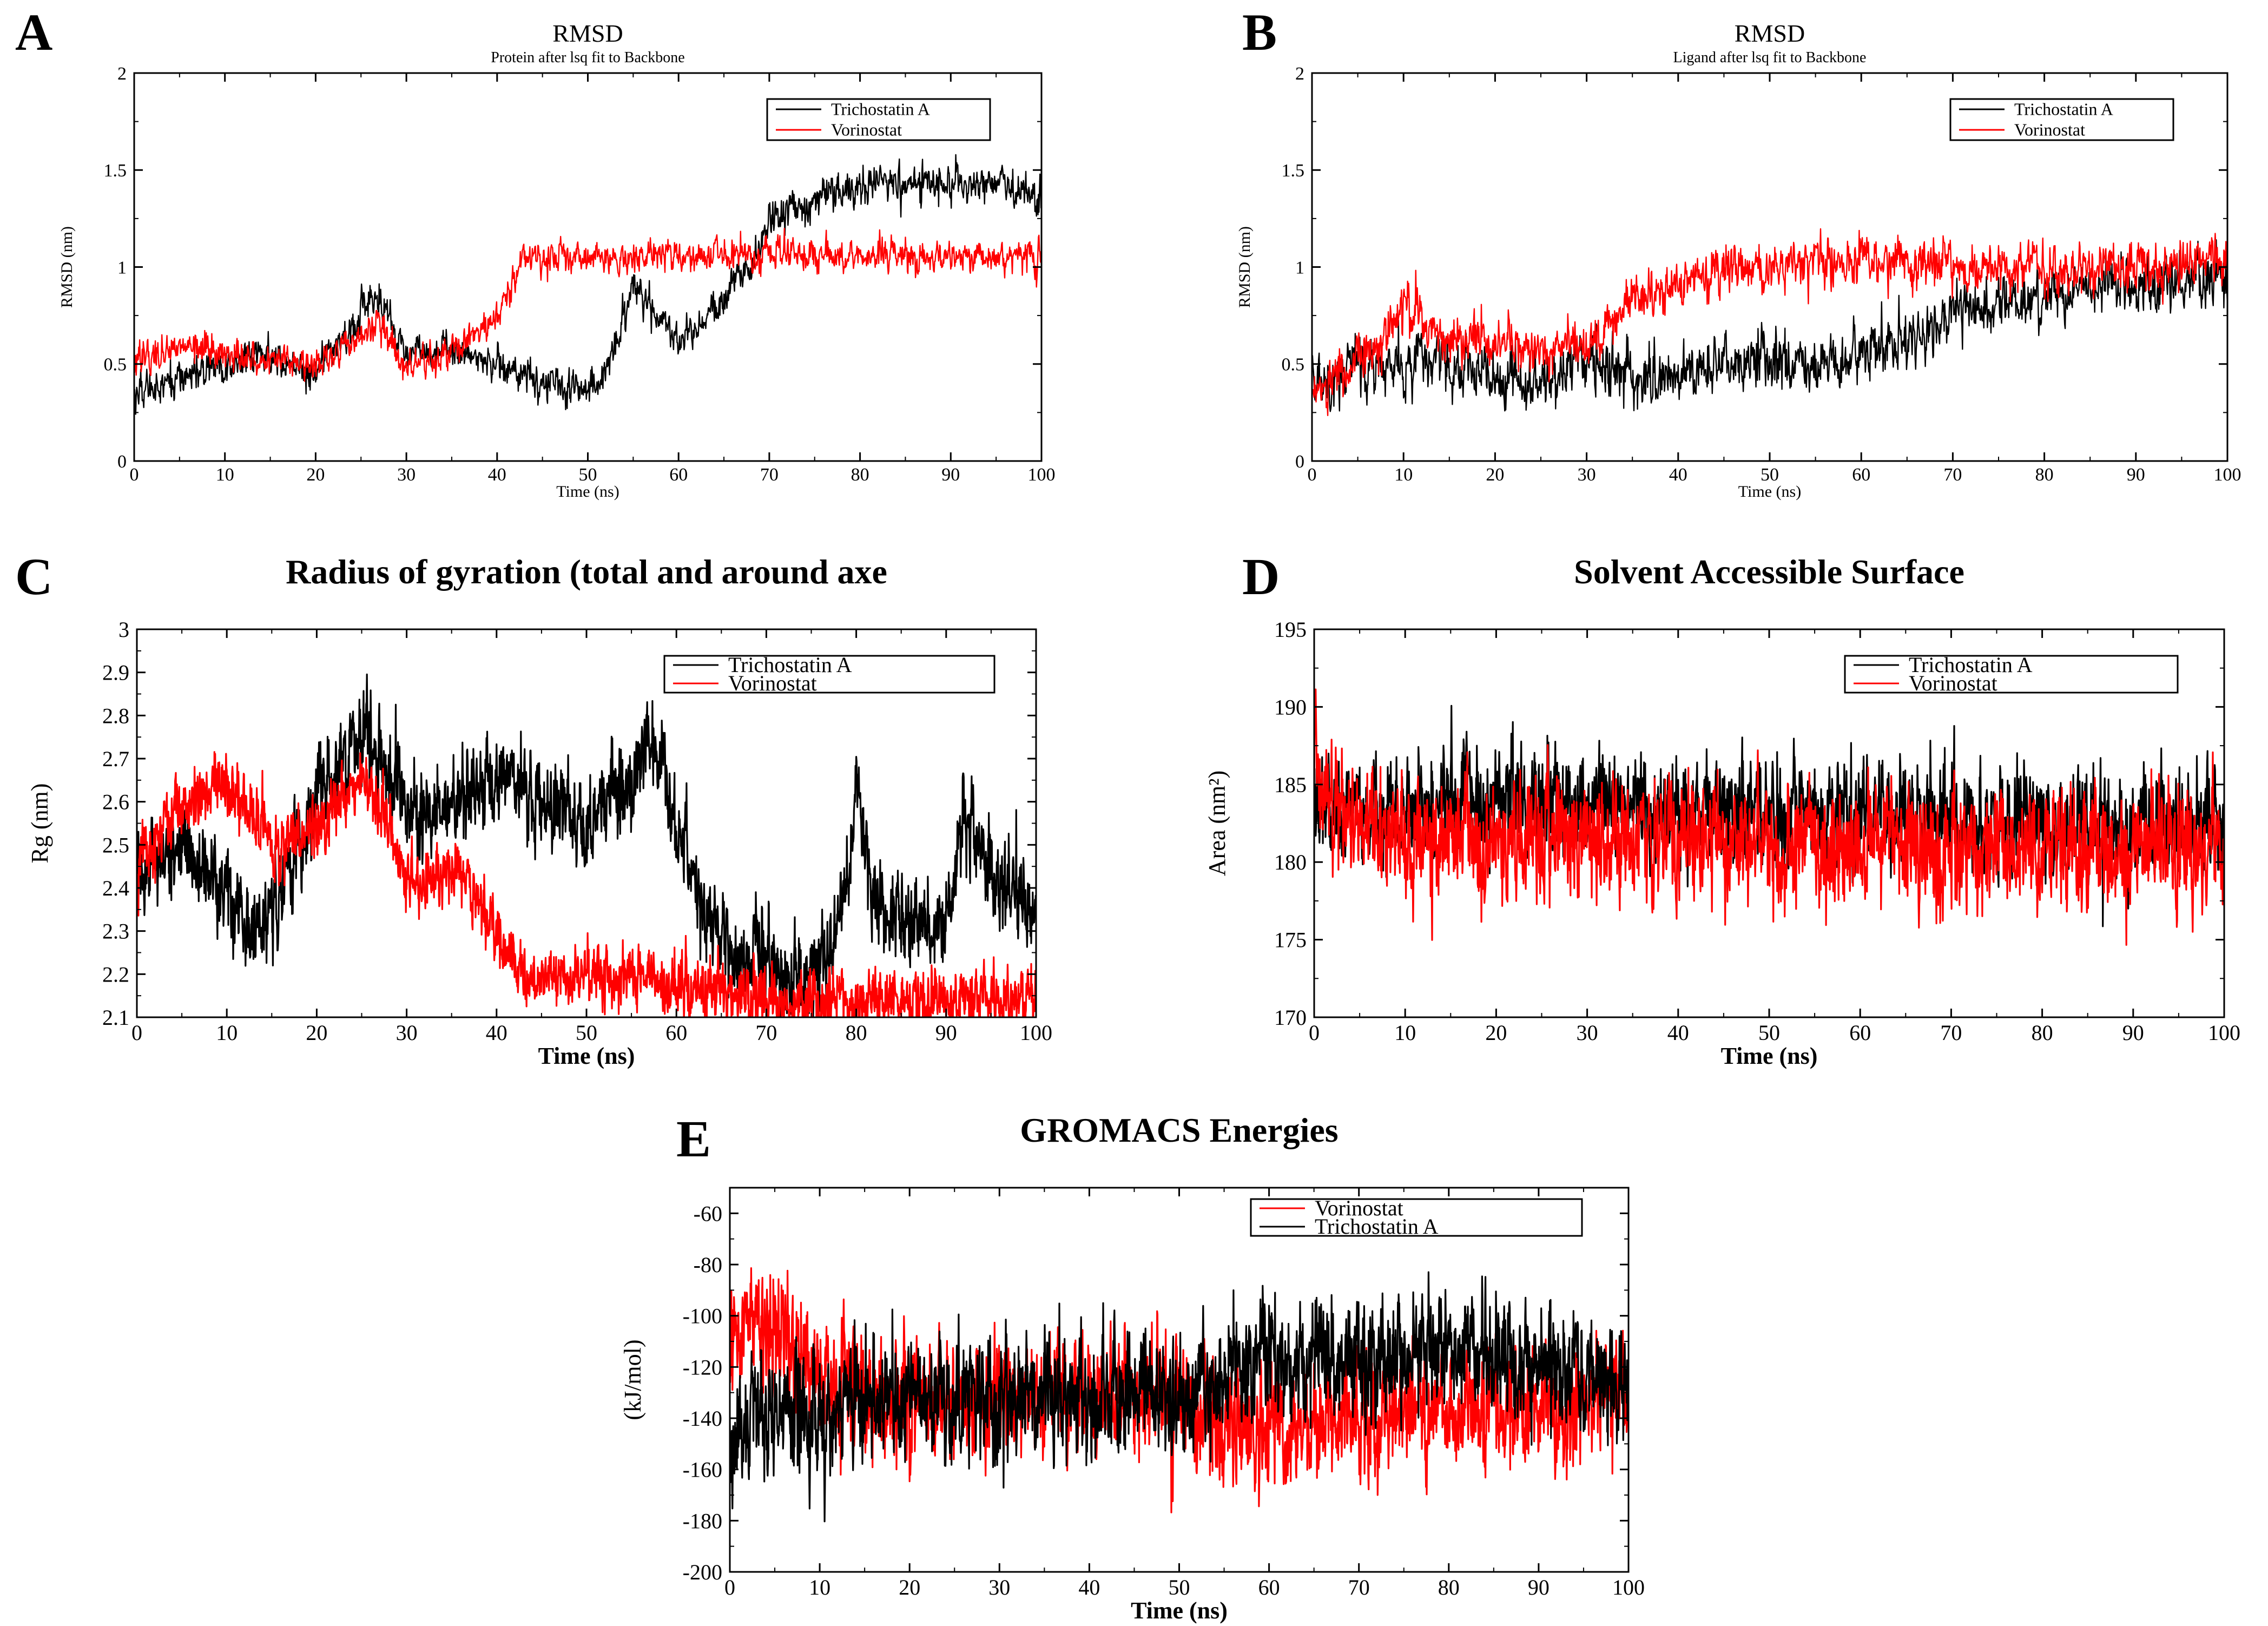 The width and height of the screenshot is (2268, 1626). Describe the element at coordinates (115, 759) in the screenshot. I see `y-tick-label: 2.7` at that location.